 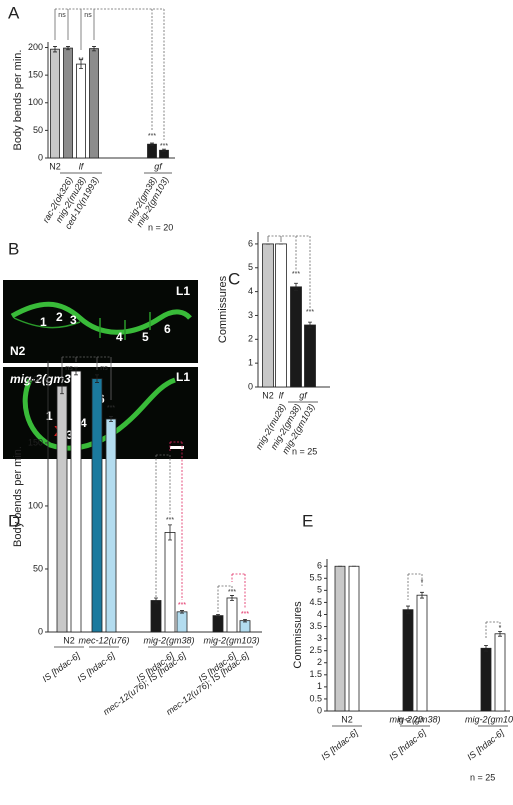 What do you see at coordinates (167, 329) in the screenshot?
I see `commissure-number: 6` at bounding box center [167, 329].